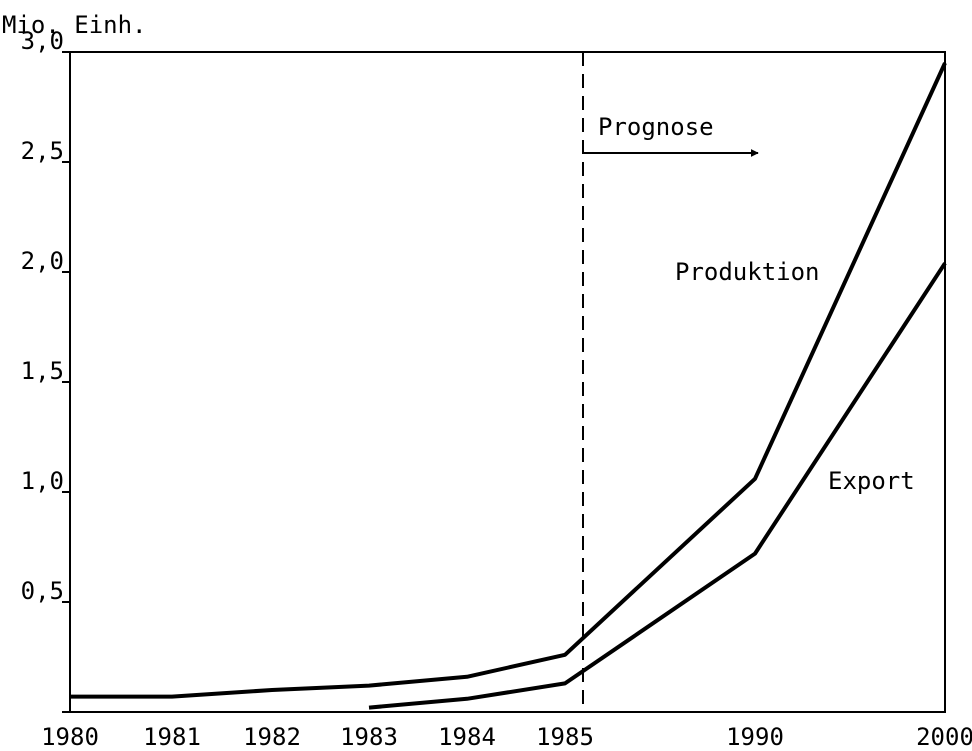 This screenshot has width=972, height=751. I want to click on x-tick-label: 1983, so click(369, 737).